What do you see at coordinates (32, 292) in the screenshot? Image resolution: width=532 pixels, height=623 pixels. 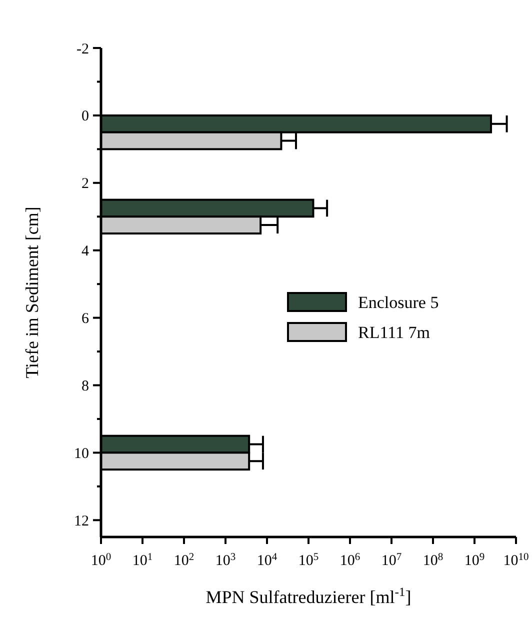 I see `y-axis-title: Tiefe im Sediment [cm]` at bounding box center [32, 292].